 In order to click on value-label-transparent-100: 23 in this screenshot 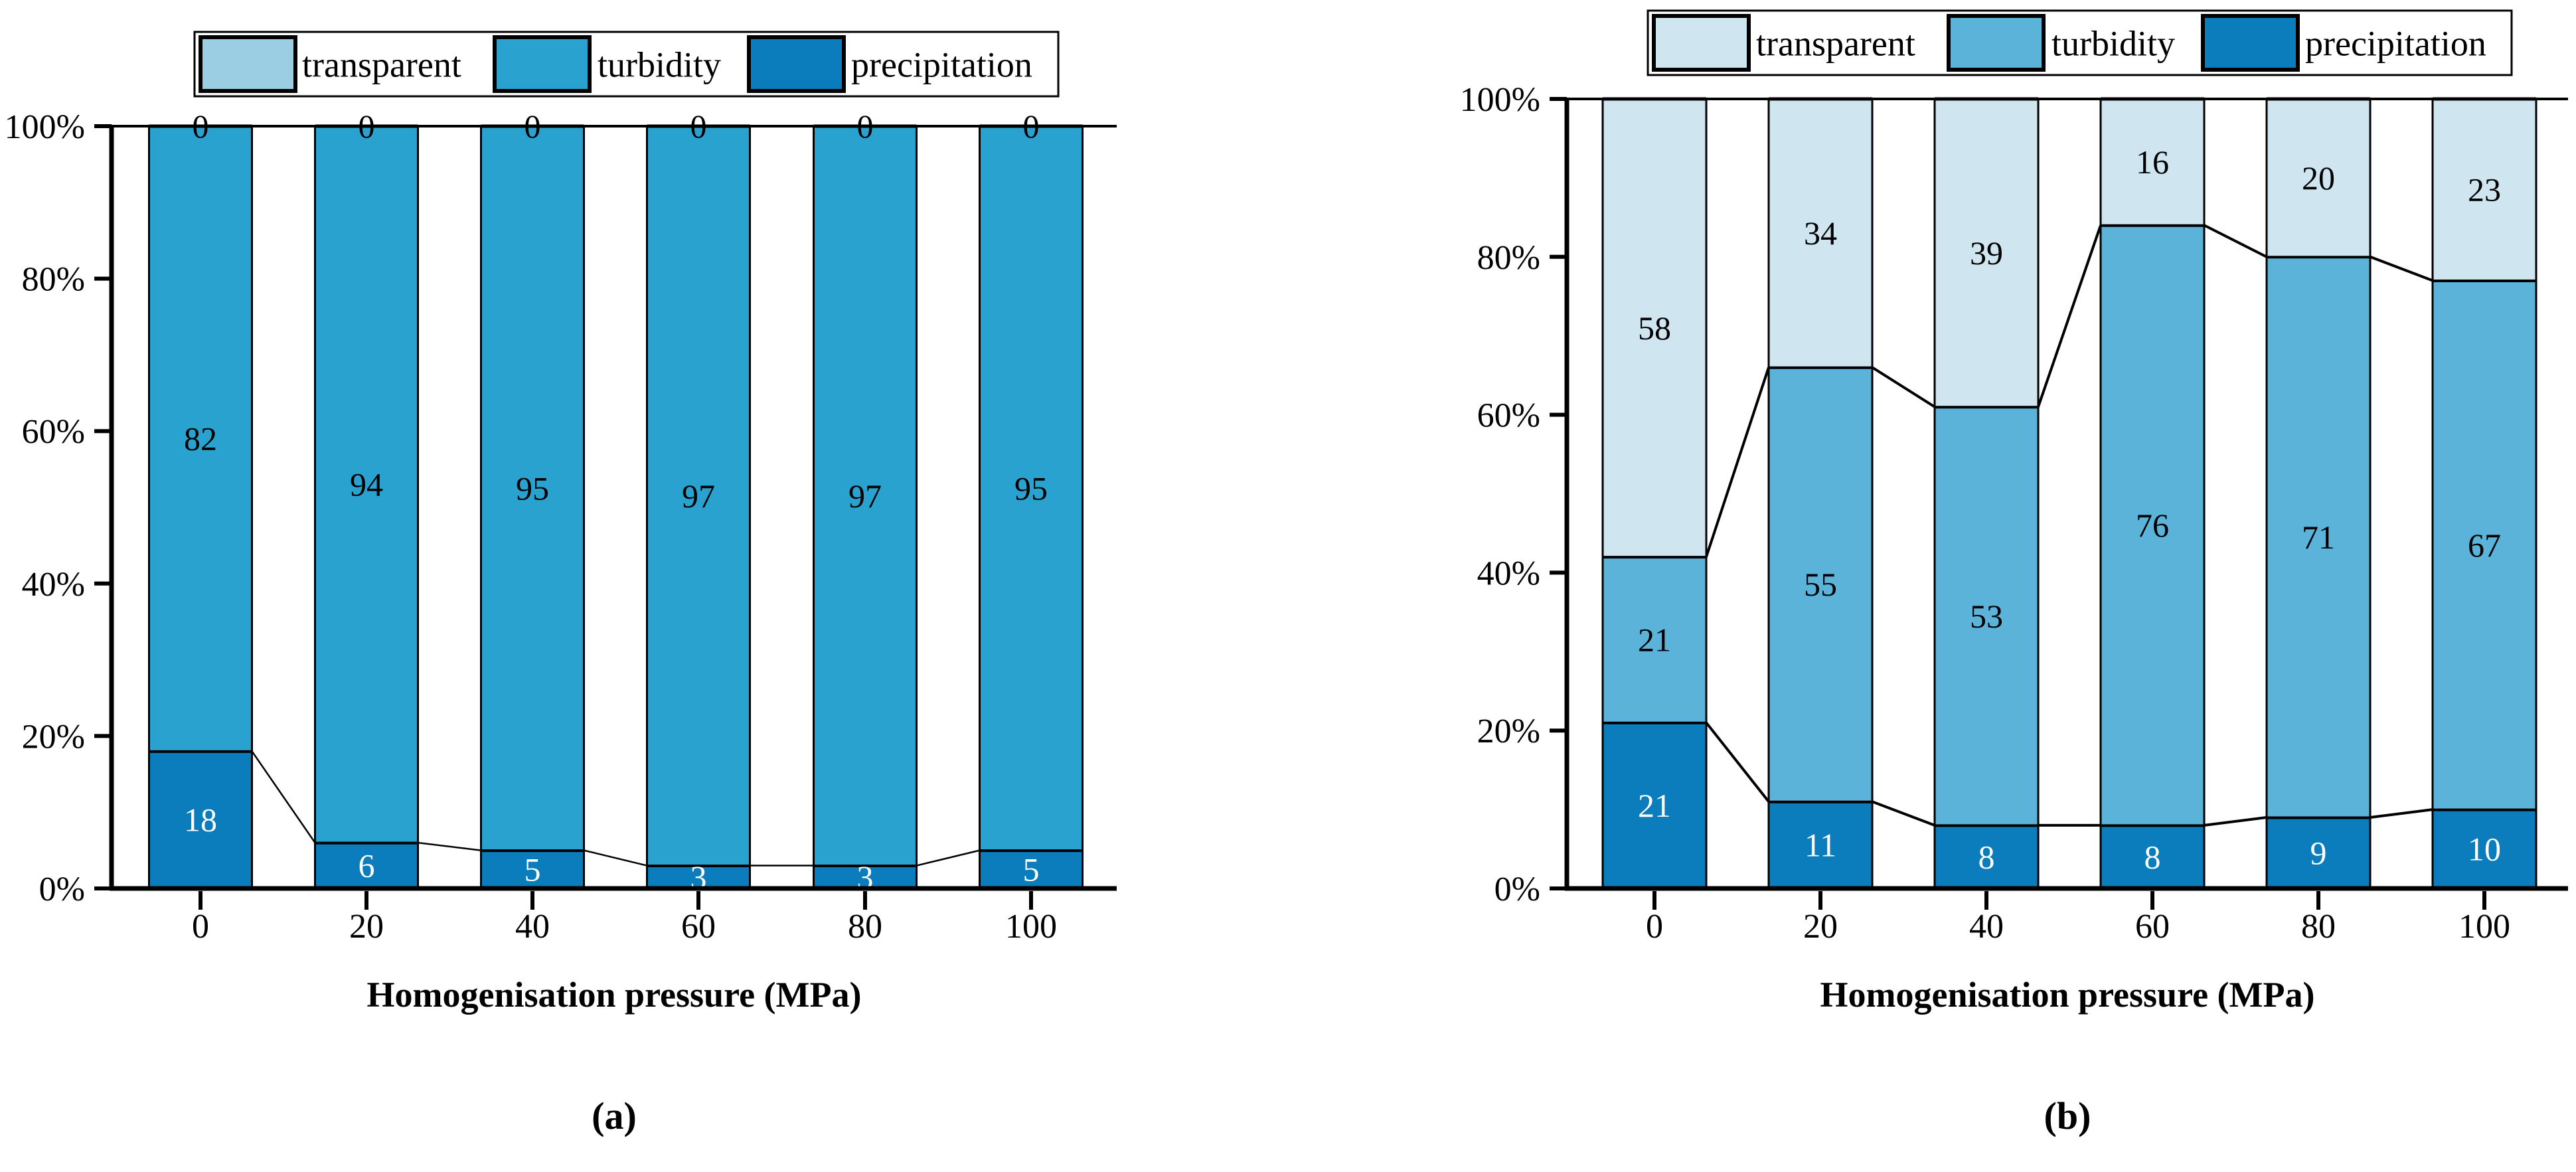, I will do `click(2484, 190)`.